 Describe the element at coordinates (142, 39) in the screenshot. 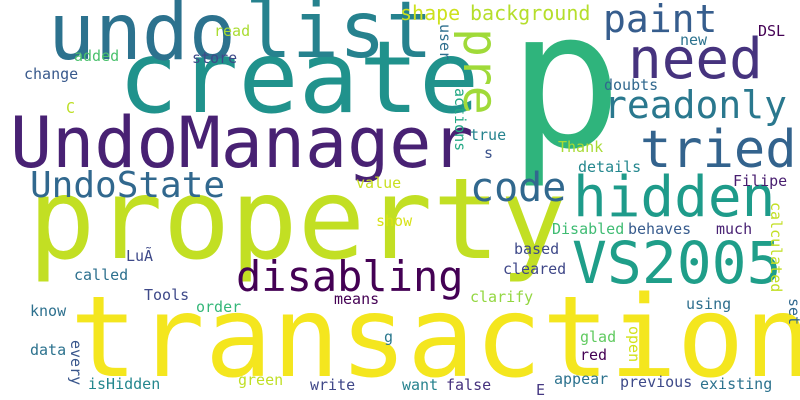

I see `word-undo: undo` at that location.